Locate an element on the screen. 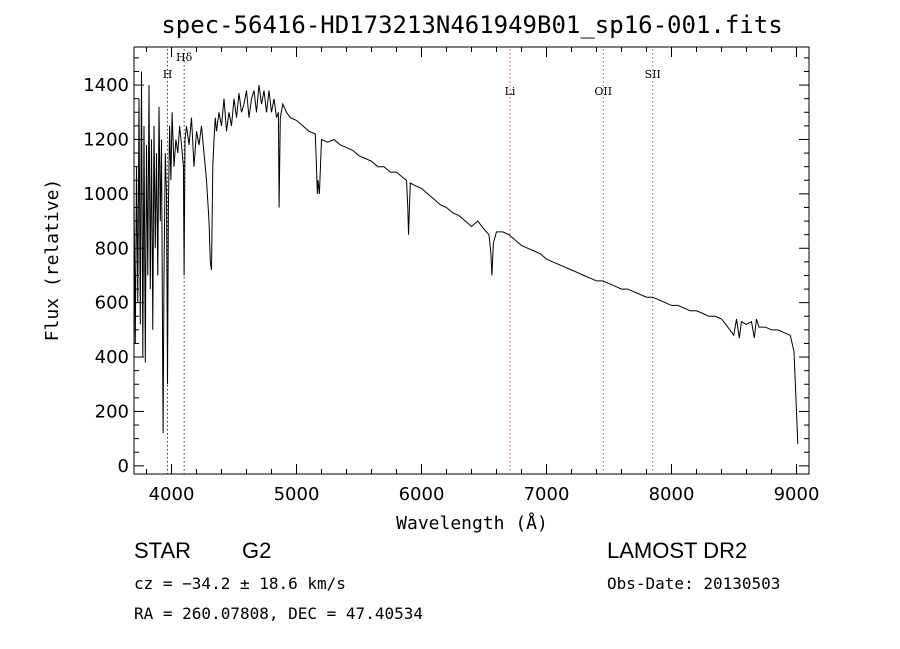 The width and height of the screenshot is (900, 649). x-tick-label: 7000 is located at coordinates (547, 494).